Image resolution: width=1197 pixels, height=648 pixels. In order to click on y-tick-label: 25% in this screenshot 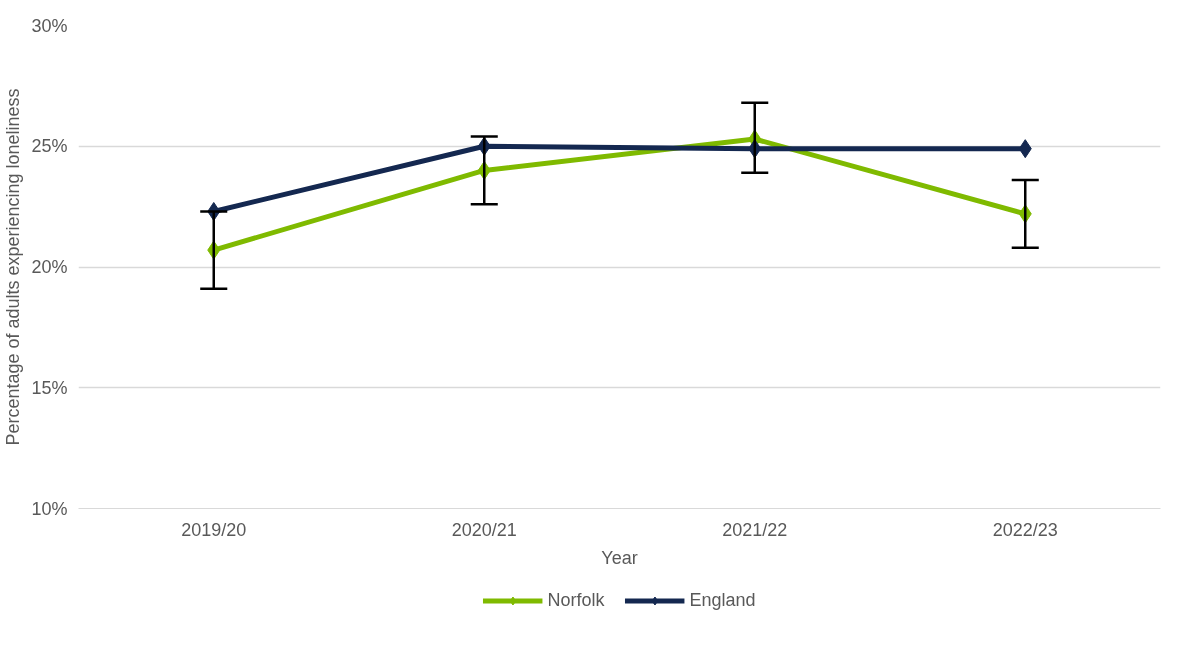, I will do `click(49, 146)`.